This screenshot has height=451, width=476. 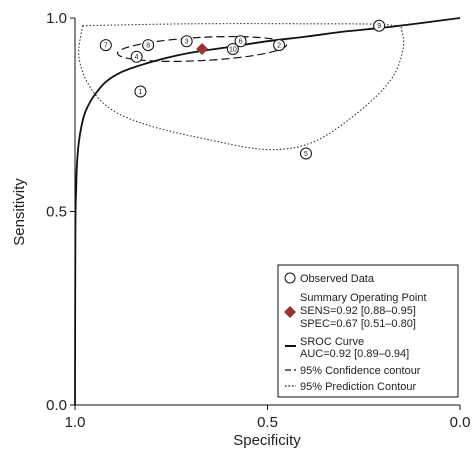 I want to click on study-label: 9, so click(x=379, y=26).